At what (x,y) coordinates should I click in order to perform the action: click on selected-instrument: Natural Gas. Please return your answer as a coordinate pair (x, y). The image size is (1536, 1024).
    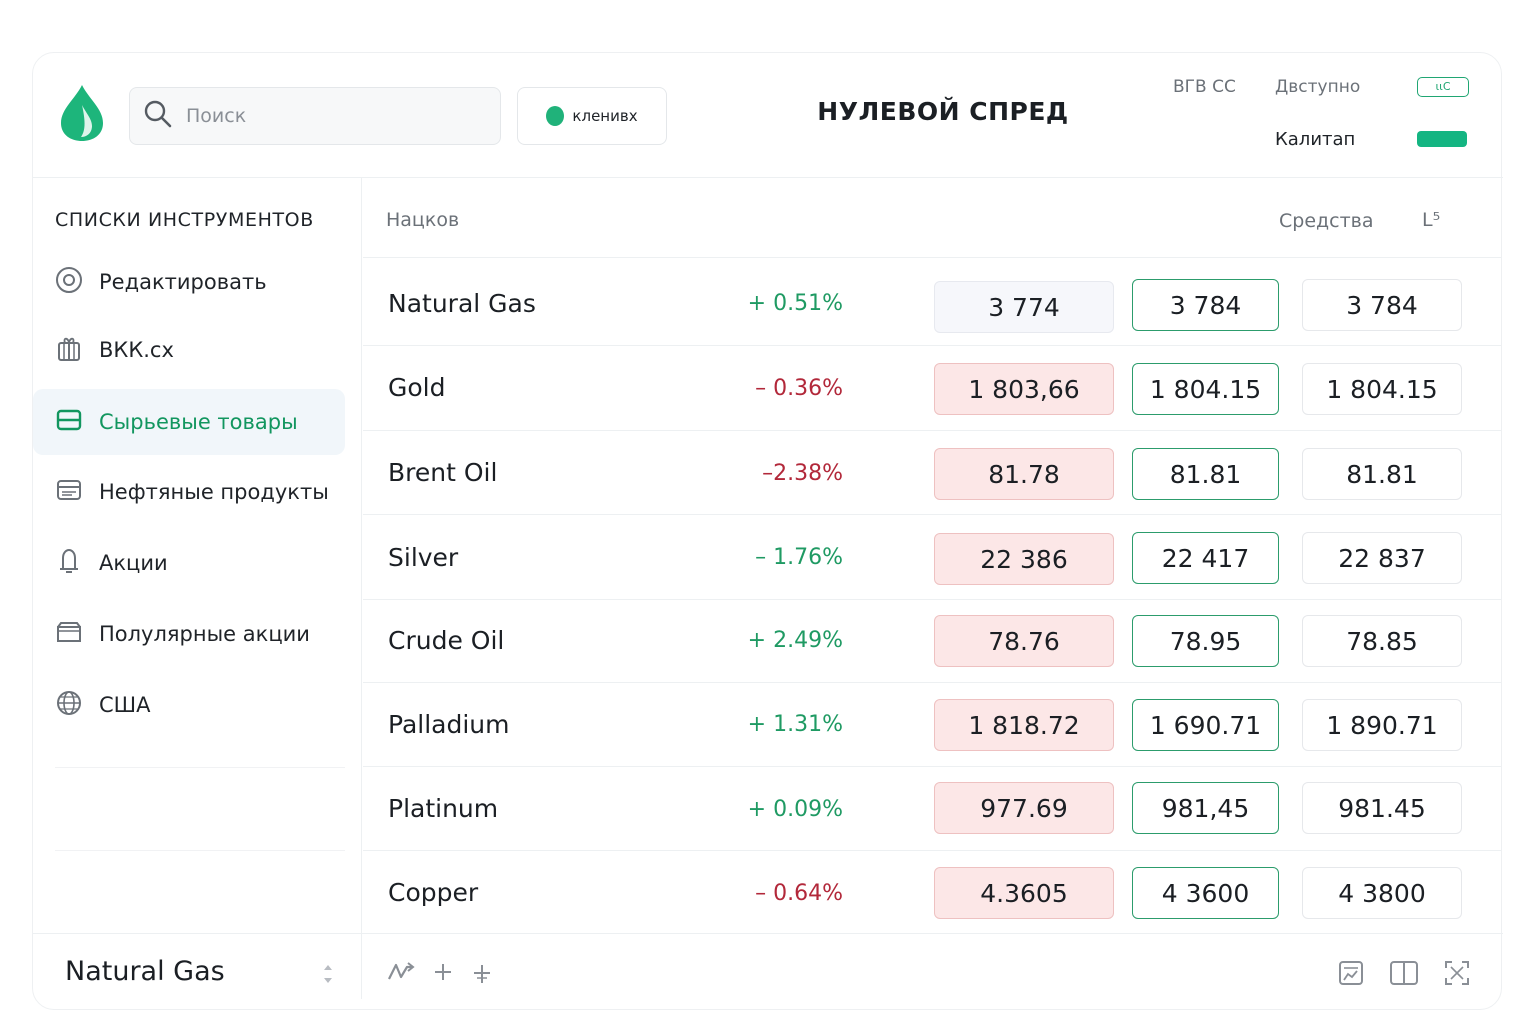
    Looking at the image, I should click on (145, 971).